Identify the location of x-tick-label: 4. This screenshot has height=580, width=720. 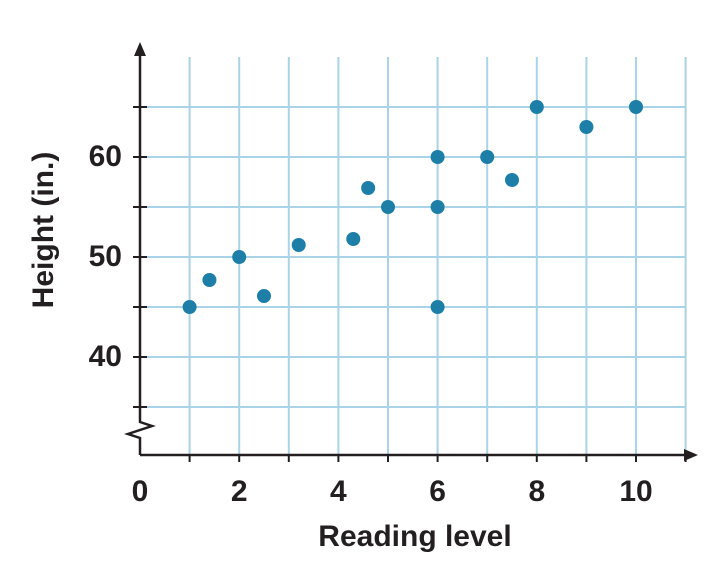
(338, 491).